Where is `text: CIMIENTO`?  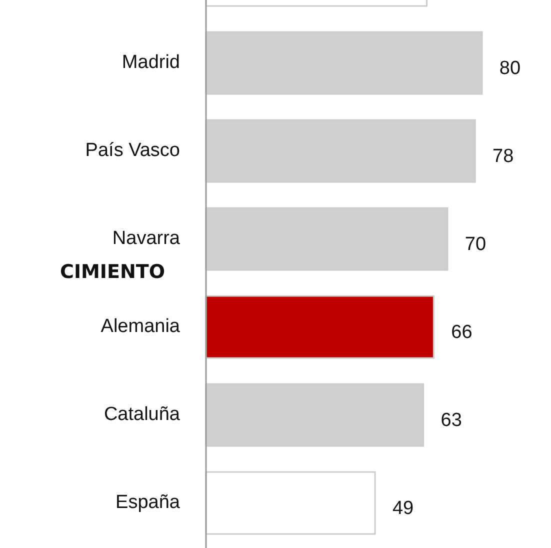
text: CIMIENTO is located at coordinates (112, 272).